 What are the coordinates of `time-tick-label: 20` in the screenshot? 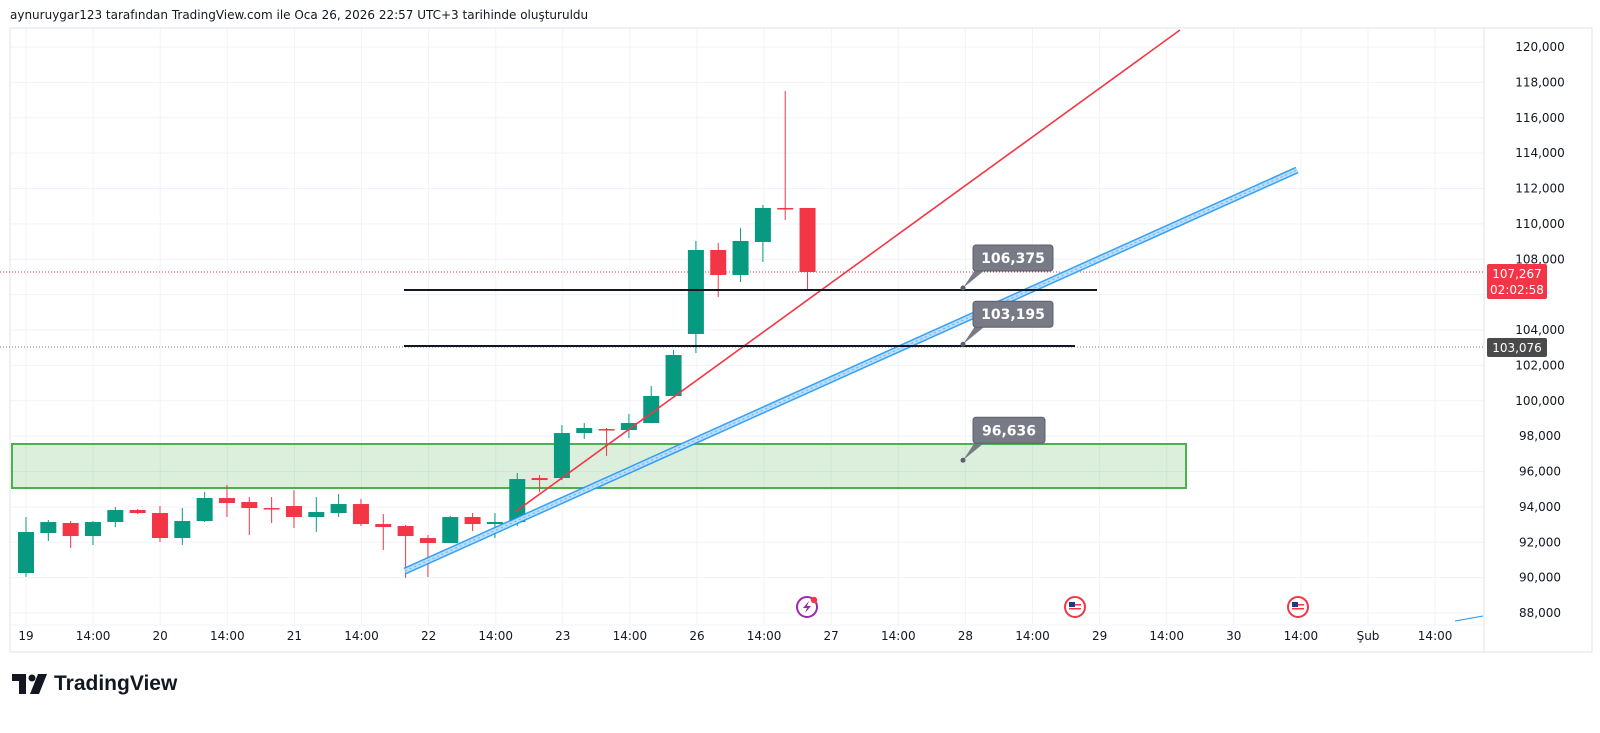 It's located at (160, 636).